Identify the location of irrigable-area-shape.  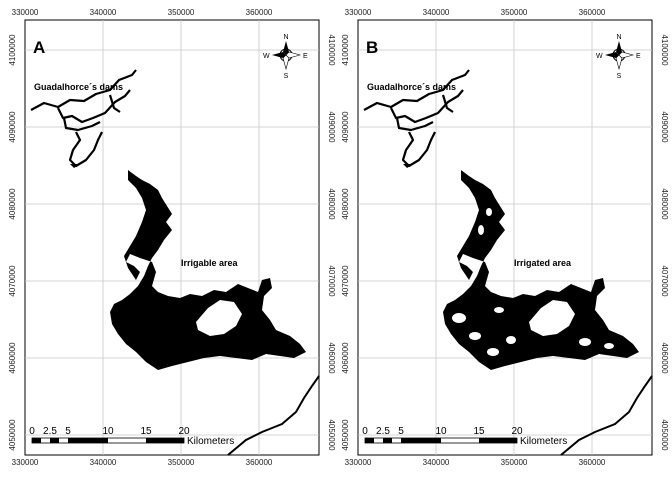
(208, 270).